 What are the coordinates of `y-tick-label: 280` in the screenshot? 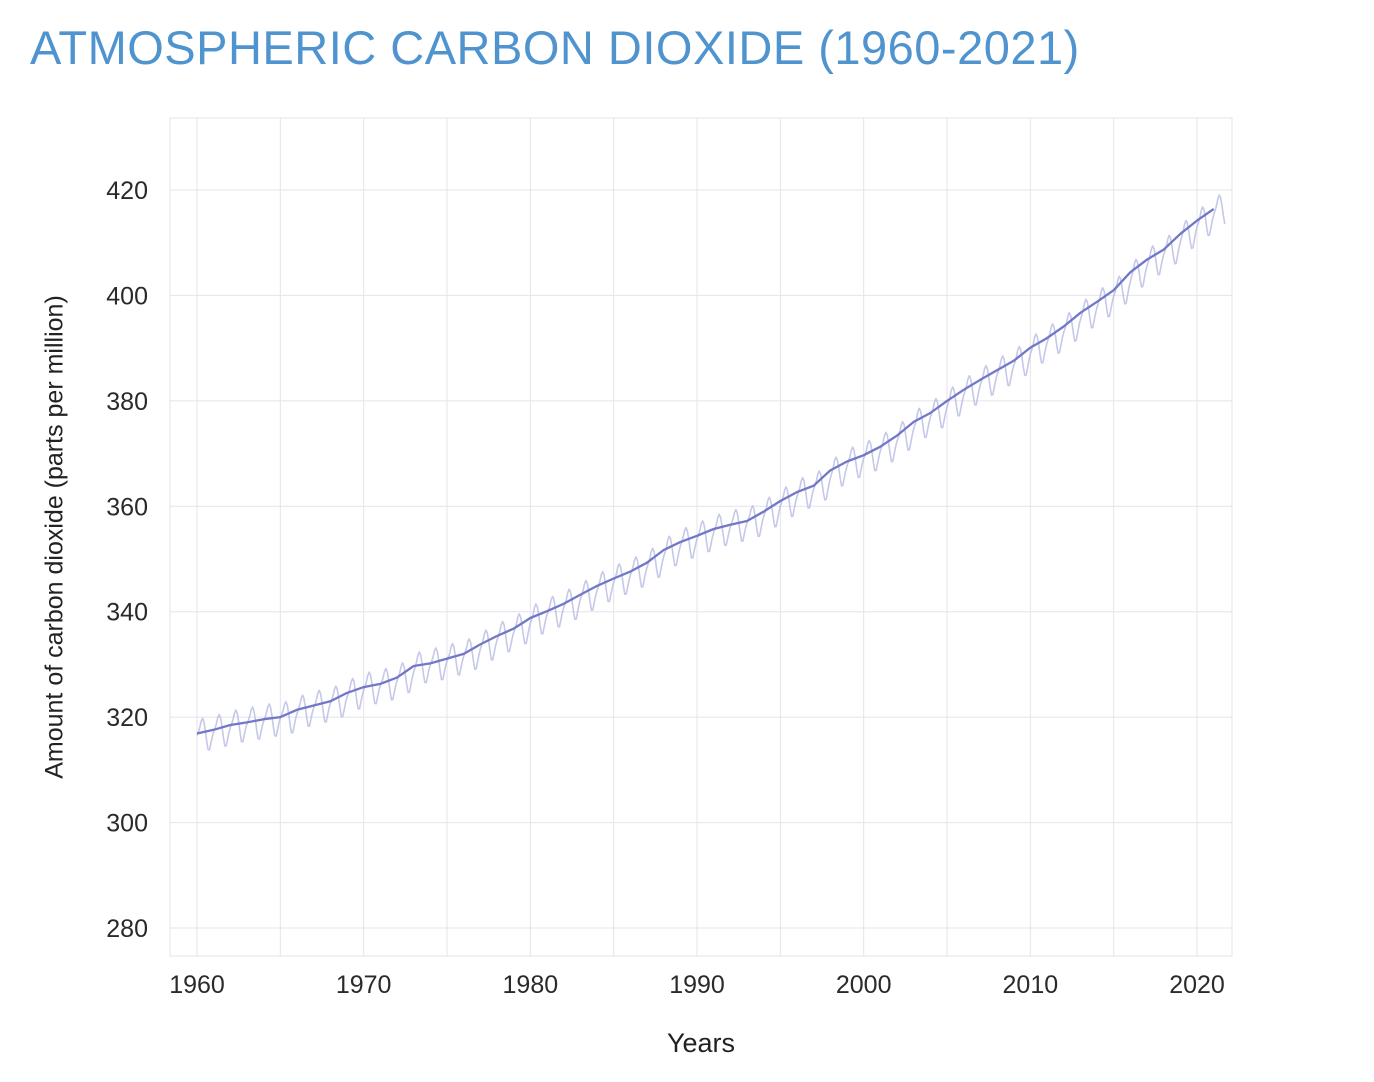 It's located at (127, 929).